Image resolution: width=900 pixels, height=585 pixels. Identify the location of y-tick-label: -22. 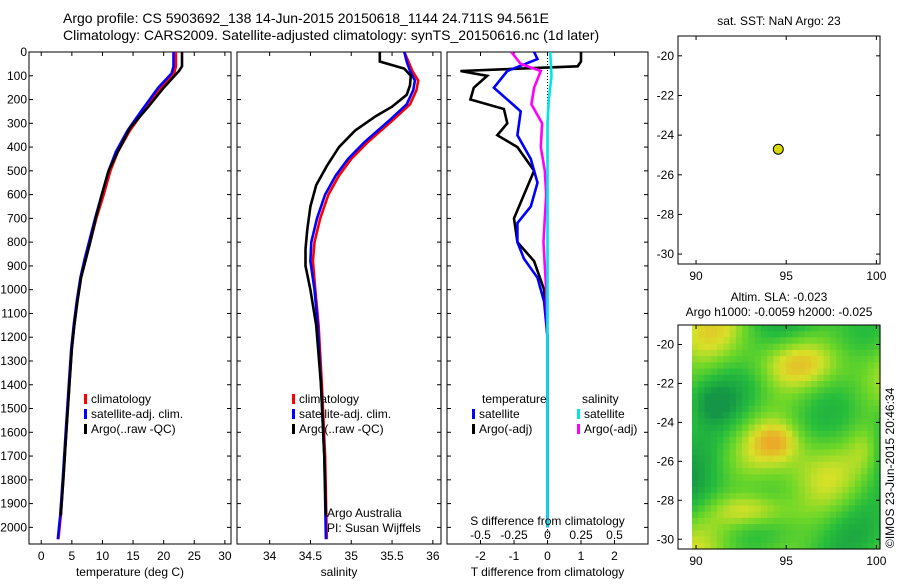
(666, 95).